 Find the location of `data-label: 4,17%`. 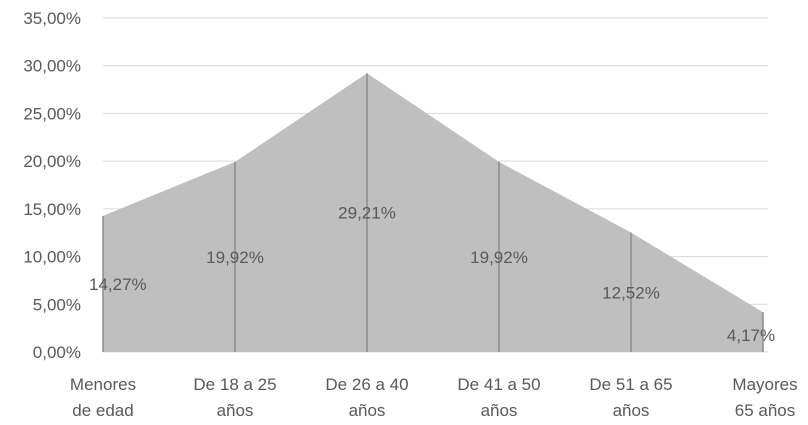

data-label: 4,17% is located at coordinates (751, 335).